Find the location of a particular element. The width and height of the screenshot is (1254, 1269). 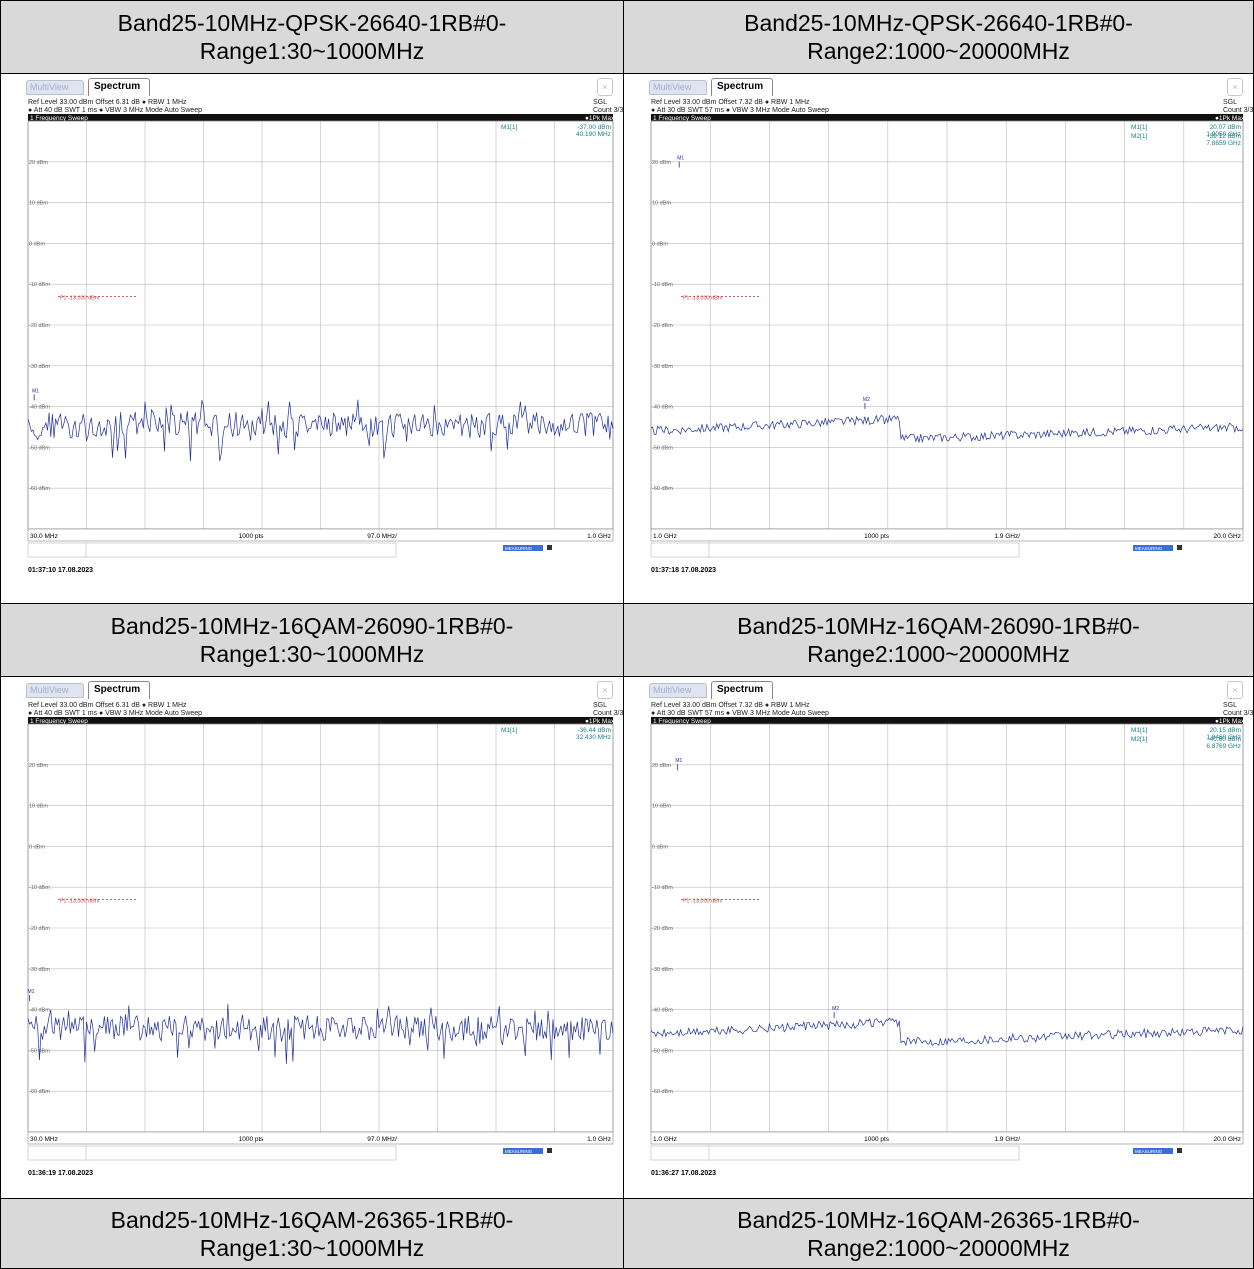

marker-readout-label: M2[1] is located at coordinates (1139, 136).